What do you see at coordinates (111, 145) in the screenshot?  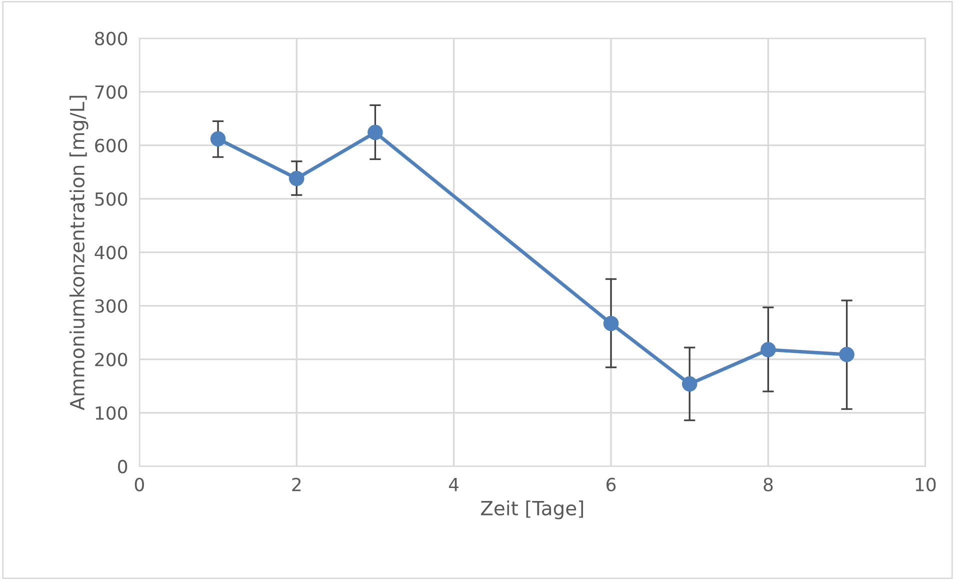 I see `y-tick-label: 600` at bounding box center [111, 145].